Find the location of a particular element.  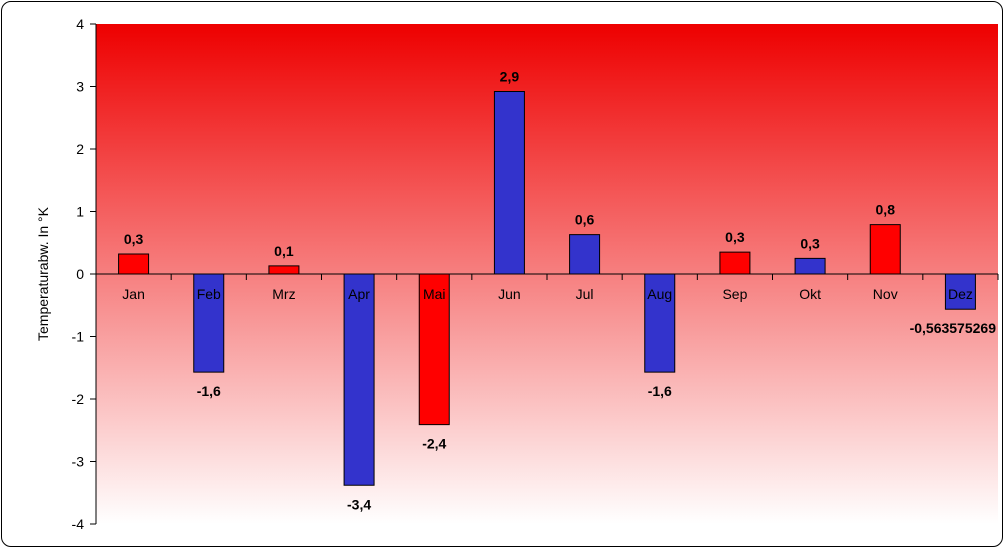

bar-dez is located at coordinates (960, 291).